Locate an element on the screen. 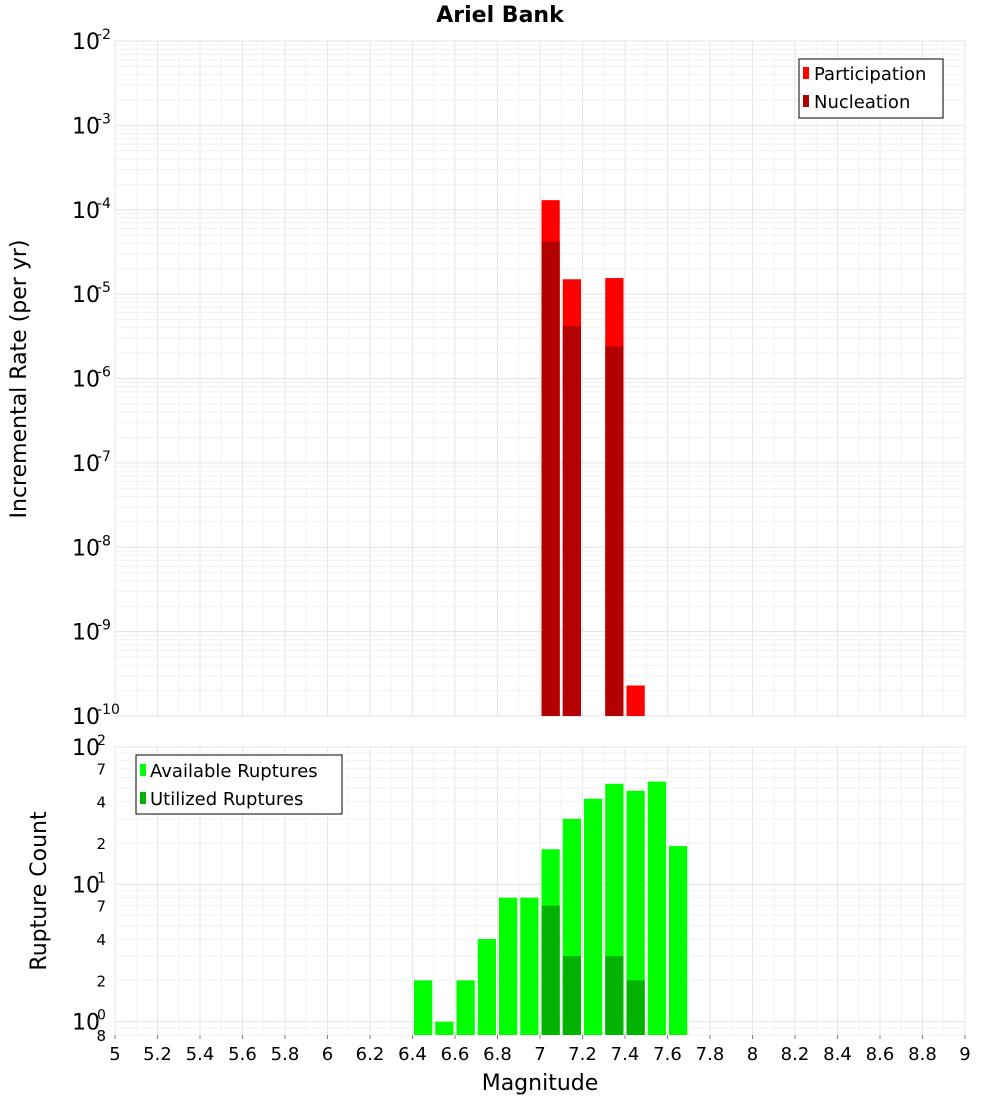 This screenshot has width=1000, height=1104. top-y-tick-exponent: -5 is located at coordinates (104, 288).